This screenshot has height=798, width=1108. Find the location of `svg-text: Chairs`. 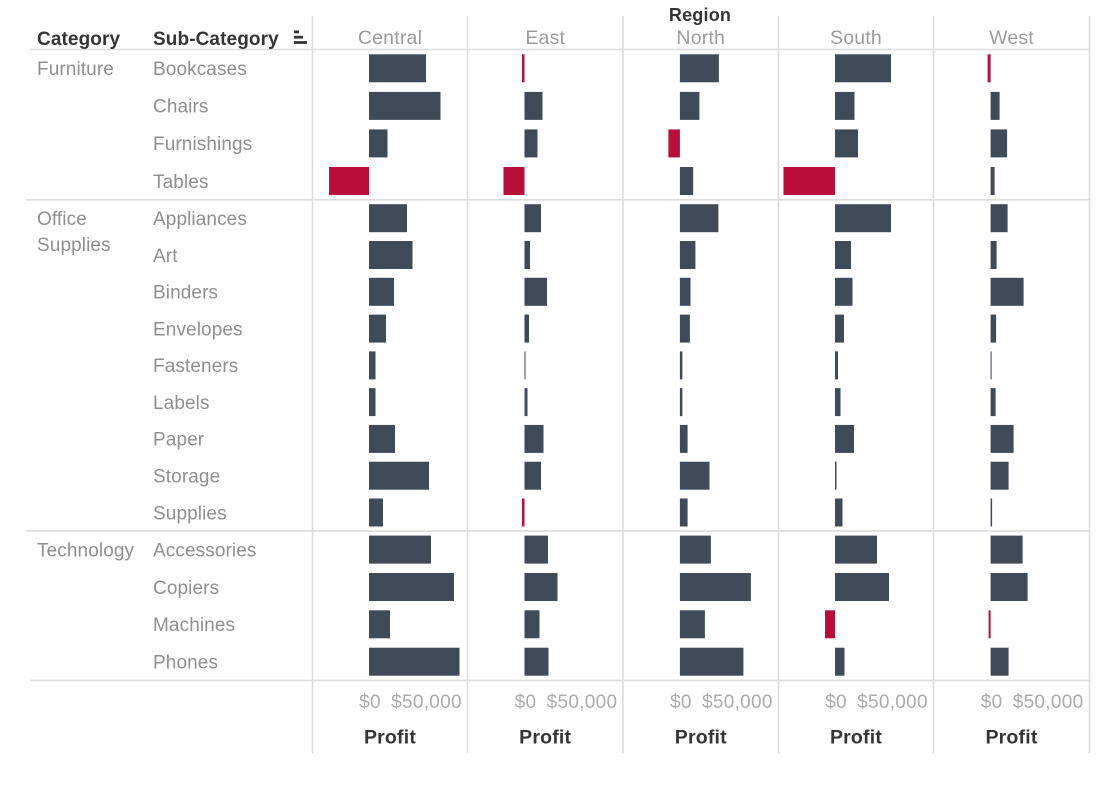

svg-text: Chairs is located at coordinates (181, 107).